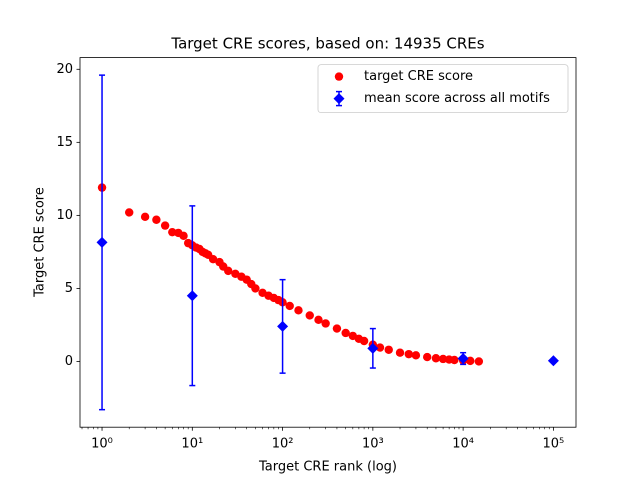 This screenshot has height=480, width=640. What do you see at coordinates (40, 242) in the screenshot?
I see `y-axis-label: Target CRE score` at bounding box center [40, 242].